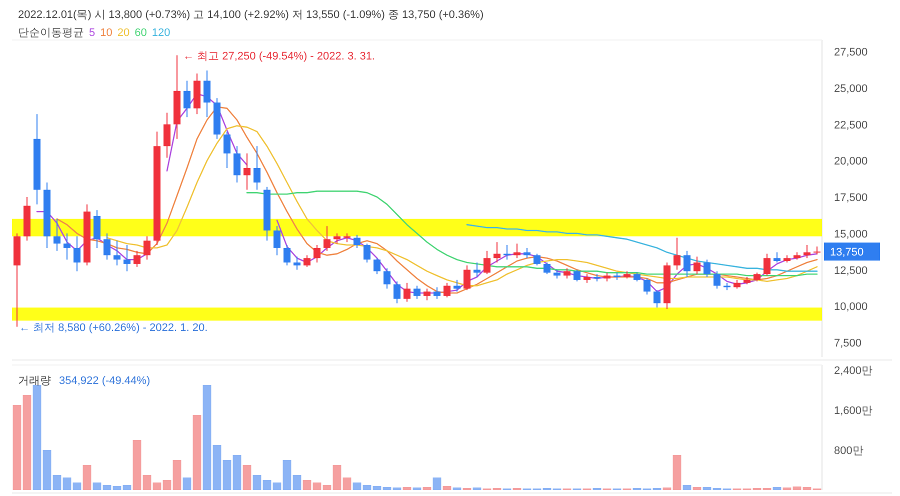 The image size is (900, 496). I want to click on y-tick-label: 7,500, so click(848, 343).